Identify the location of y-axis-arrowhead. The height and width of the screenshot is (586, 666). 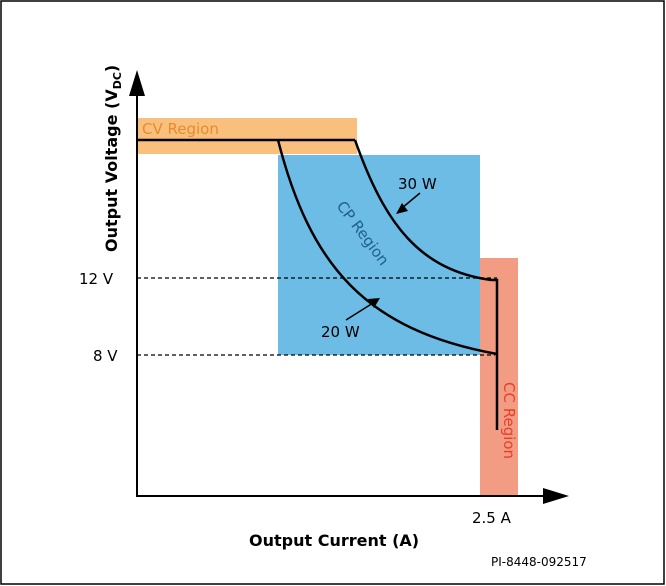
(137, 83).